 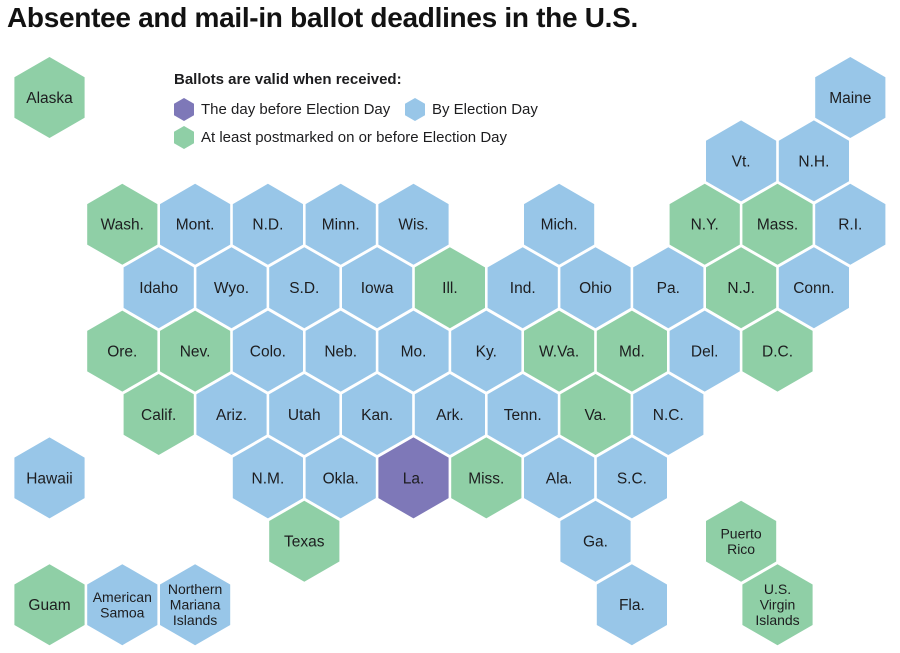 I want to click on hex-wis, so click(x=413, y=224).